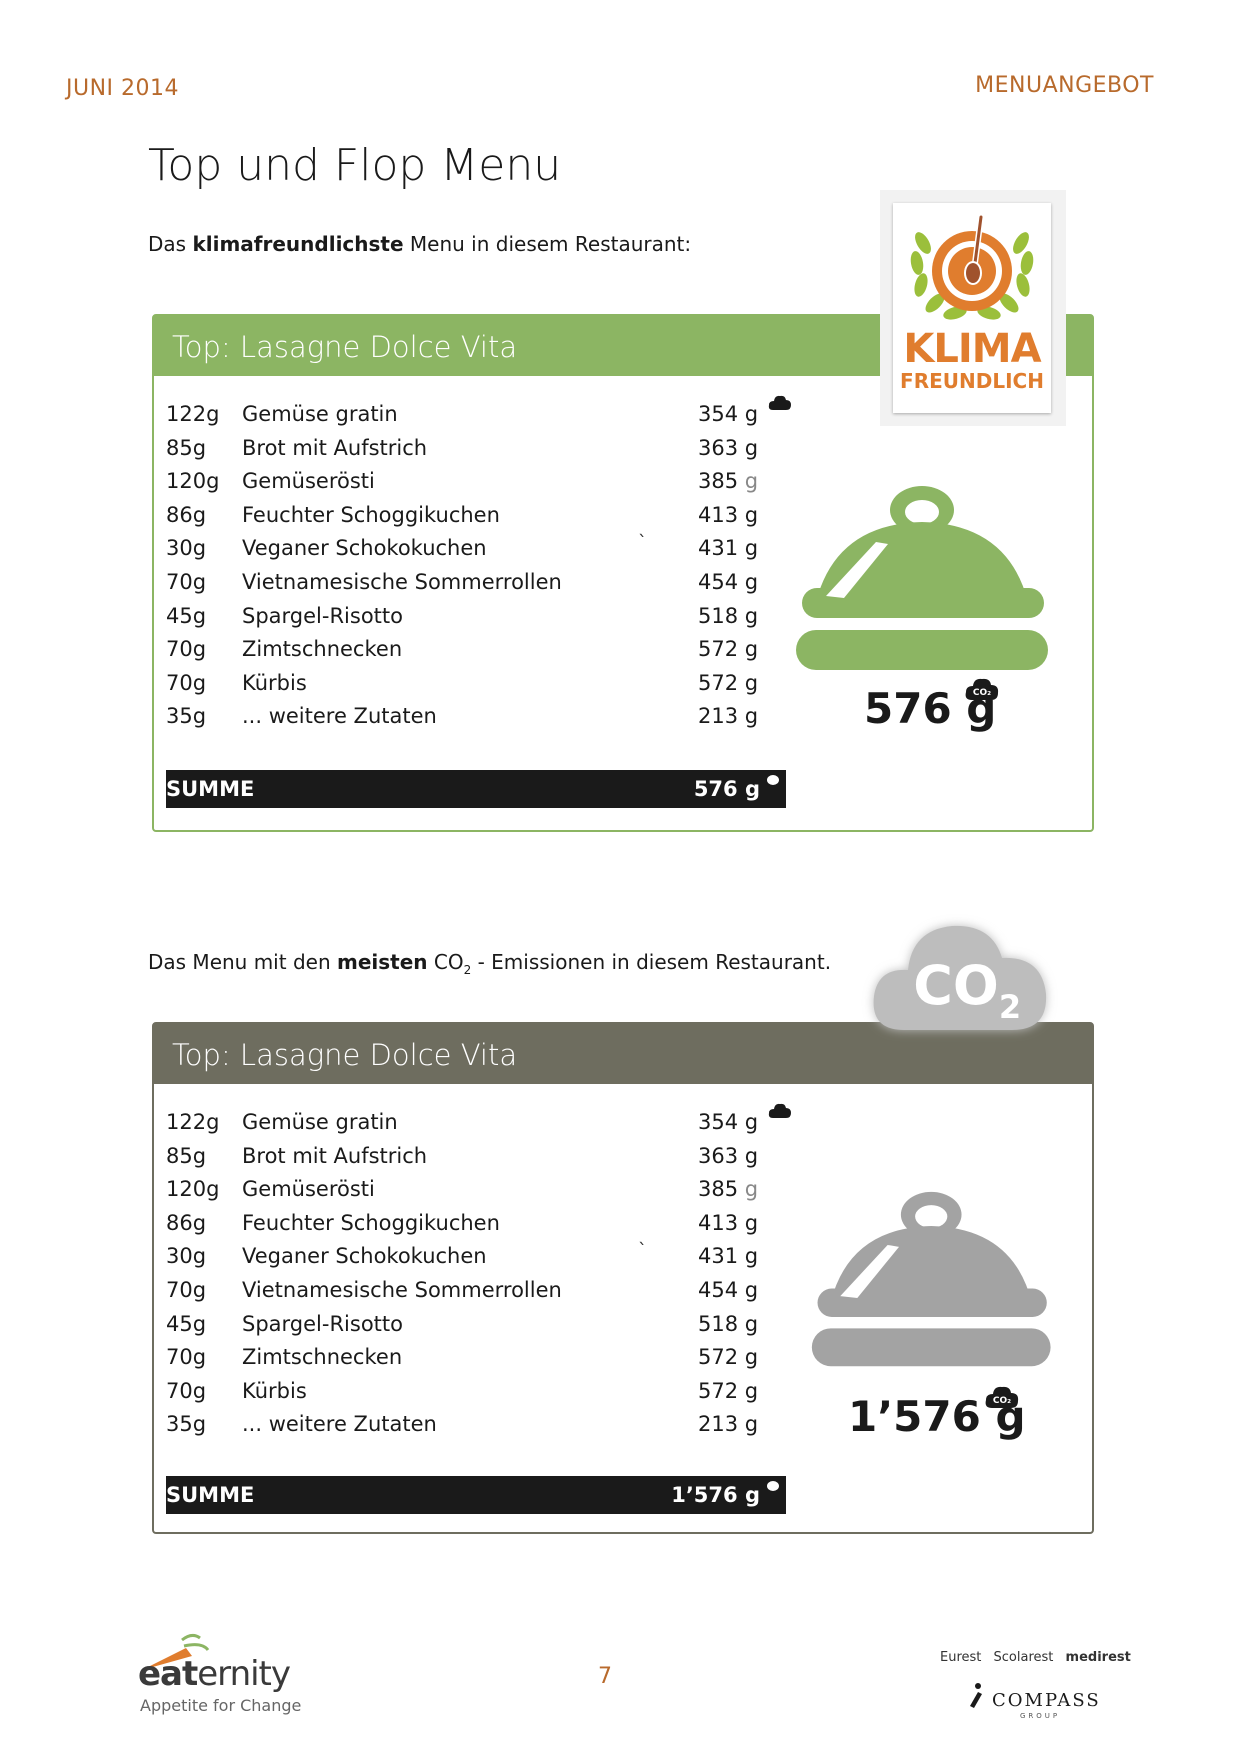 This screenshot has height=1753, width=1240. I want to click on brand-eurest: Eurest, so click(961, 1657).